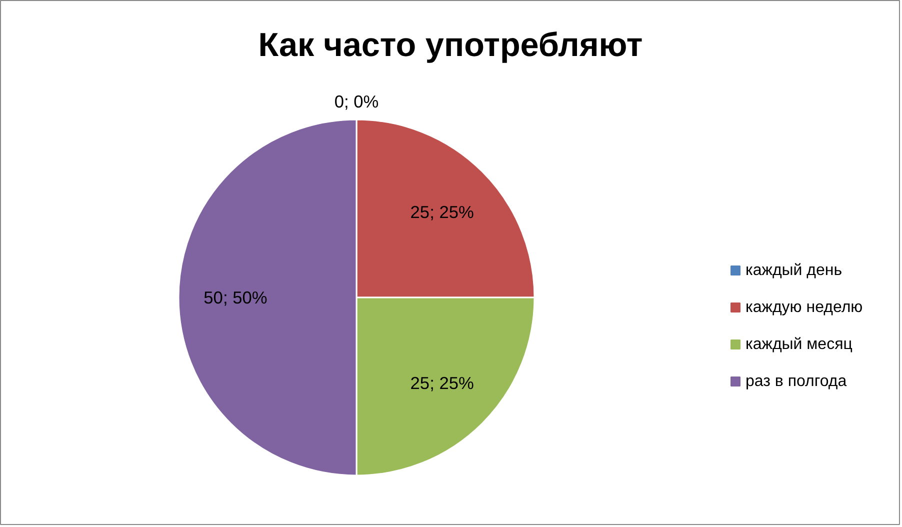  Describe the element at coordinates (796, 381) in the screenshot. I see `legend-label: раз в полгода` at that location.